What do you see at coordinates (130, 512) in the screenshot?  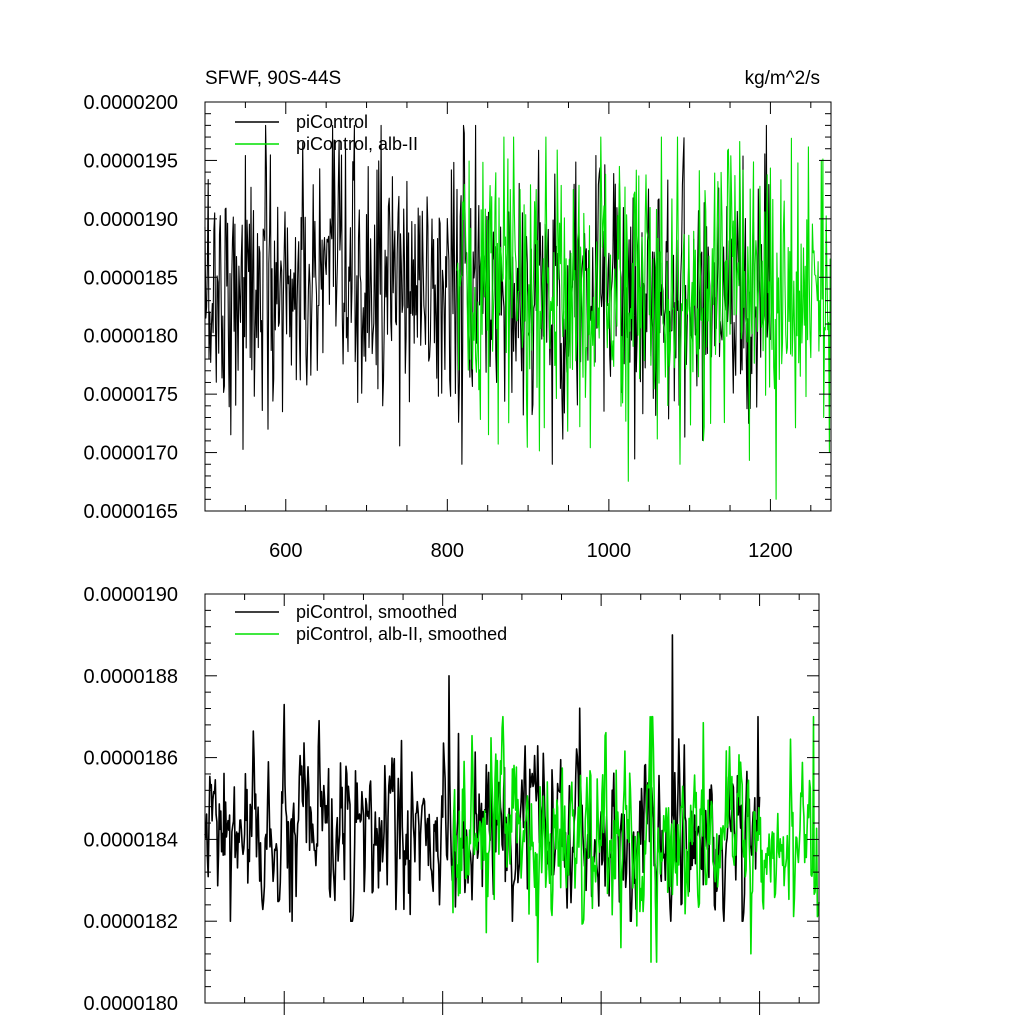 I see `y-tick-label: 0.0000165` at bounding box center [130, 512].